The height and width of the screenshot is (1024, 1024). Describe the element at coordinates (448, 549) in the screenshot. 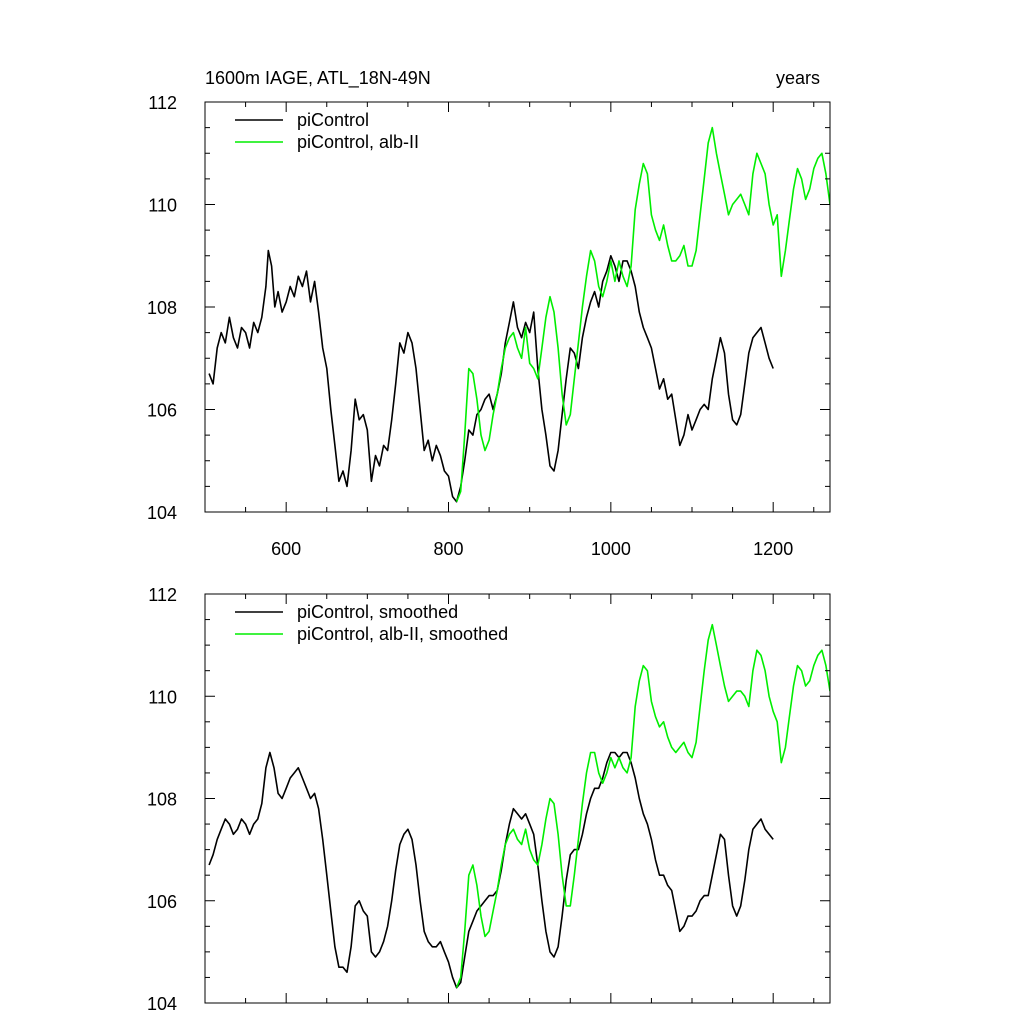

I see `x-tick-label: 800` at that location.